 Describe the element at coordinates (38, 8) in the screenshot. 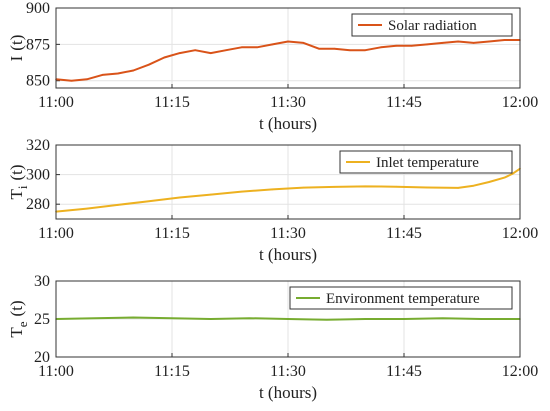

I see `y-tick-label: 900` at that location.